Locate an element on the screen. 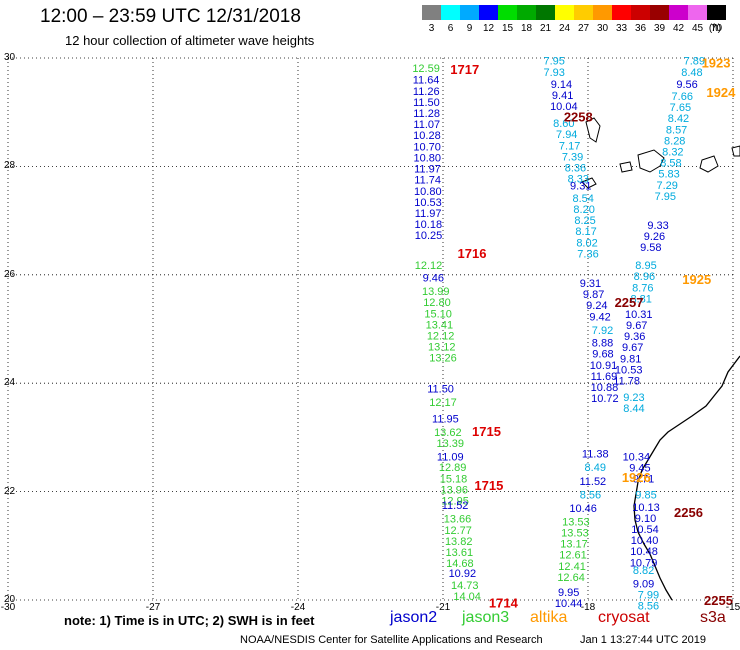 Image resolution: width=740 pixels, height=650 pixels. wave-height-value: 8.54 is located at coordinates (582, 199).